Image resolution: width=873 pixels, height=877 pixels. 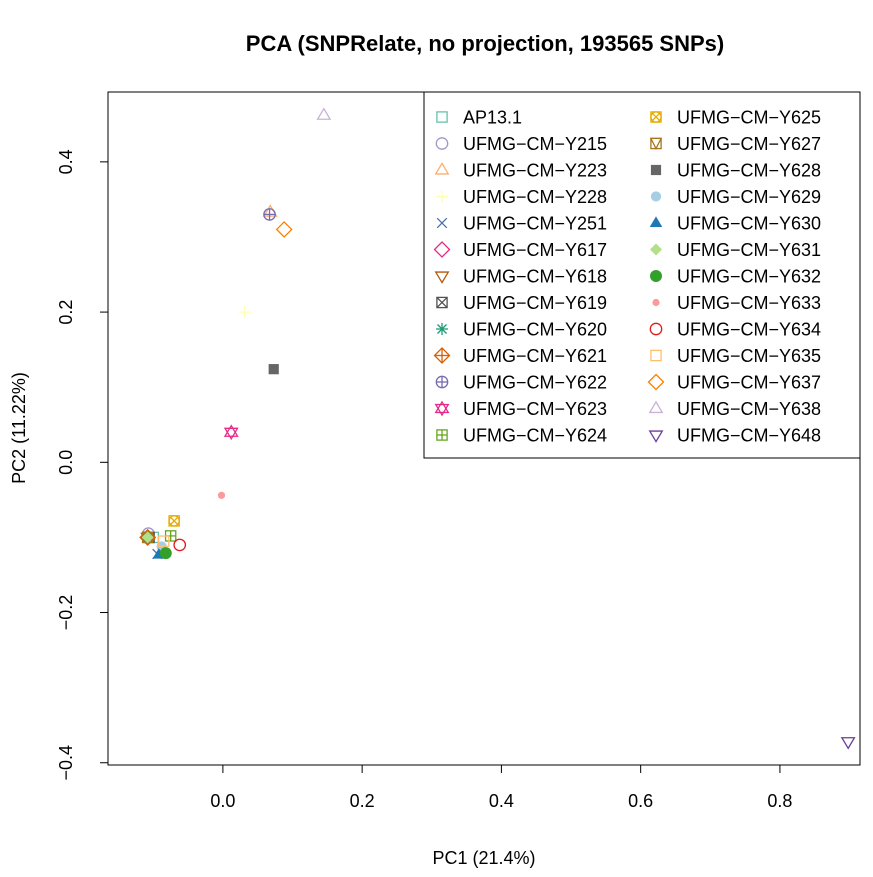 I want to click on y-tick-label: −0.4, so click(x=66, y=763).